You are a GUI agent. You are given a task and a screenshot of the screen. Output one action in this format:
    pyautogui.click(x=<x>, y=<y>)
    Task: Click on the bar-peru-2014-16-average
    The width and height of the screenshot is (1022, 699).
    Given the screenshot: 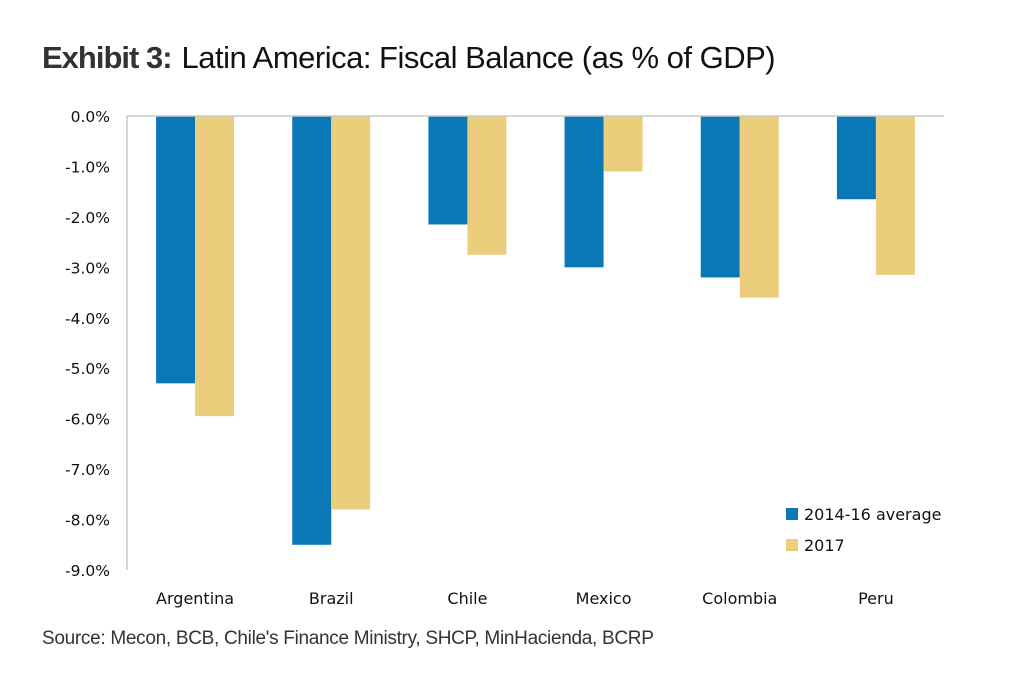 What is the action you would take?
    pyautogui.click(x=856, y=158)
    